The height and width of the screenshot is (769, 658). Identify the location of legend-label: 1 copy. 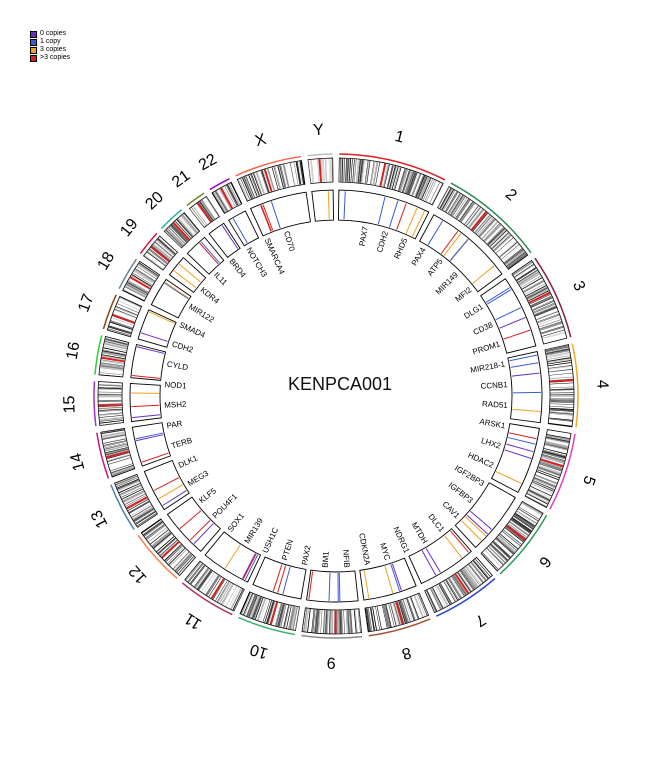
(50, 41).